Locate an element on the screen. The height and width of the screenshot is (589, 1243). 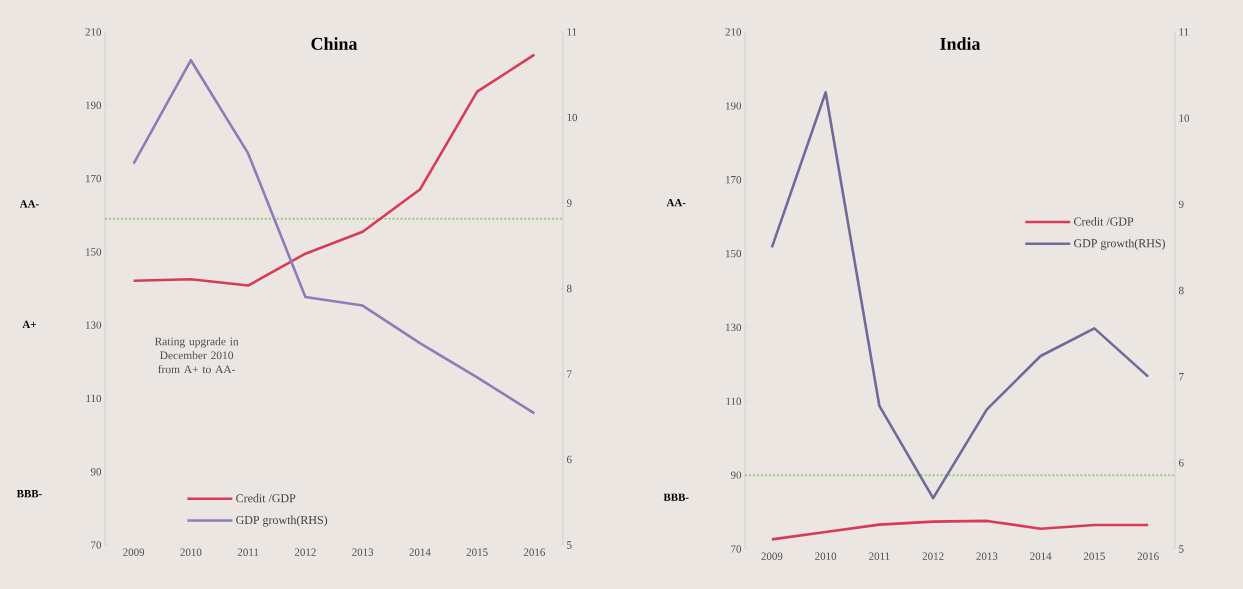
annotation: Rating upgrade in December 2010 from A+ to AA- is located at coordinates (196, 355).